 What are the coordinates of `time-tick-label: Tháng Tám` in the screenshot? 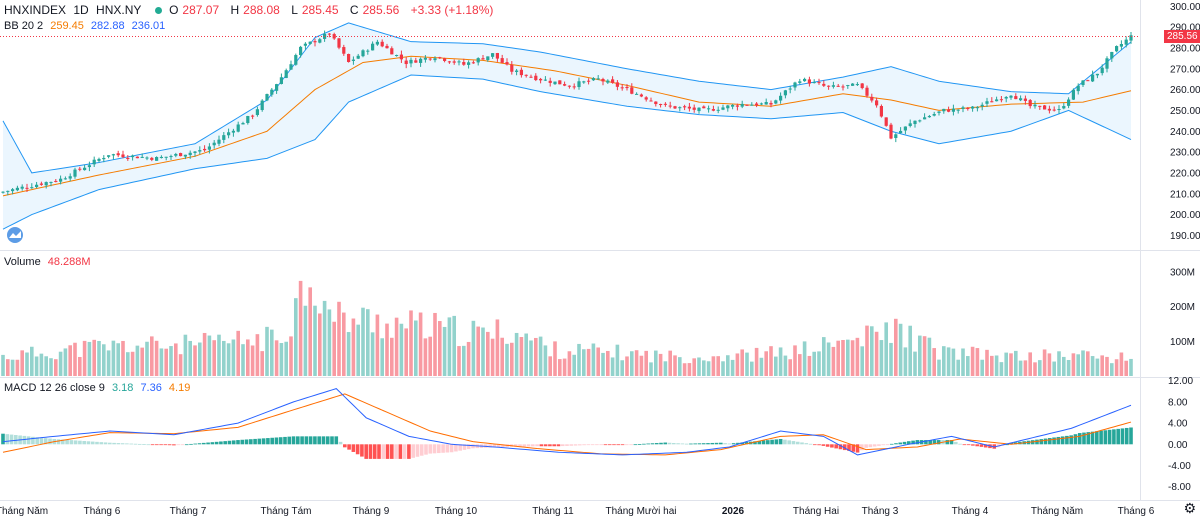 It's located at (286, 511).